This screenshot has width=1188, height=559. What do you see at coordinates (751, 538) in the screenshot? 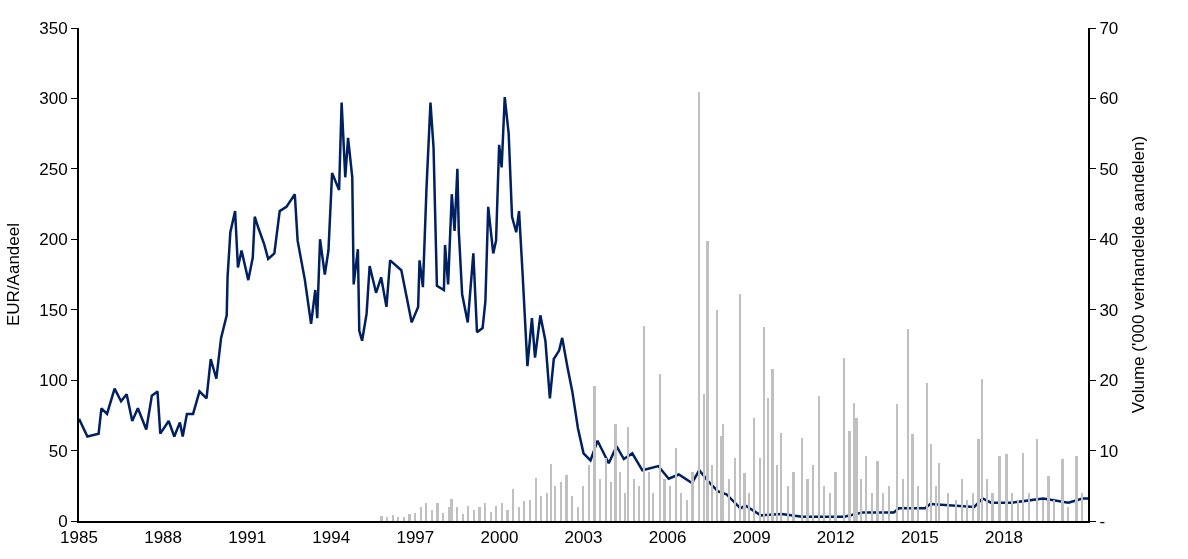
I see `x-tick-label: 2009` at bounding box center [751, 538].